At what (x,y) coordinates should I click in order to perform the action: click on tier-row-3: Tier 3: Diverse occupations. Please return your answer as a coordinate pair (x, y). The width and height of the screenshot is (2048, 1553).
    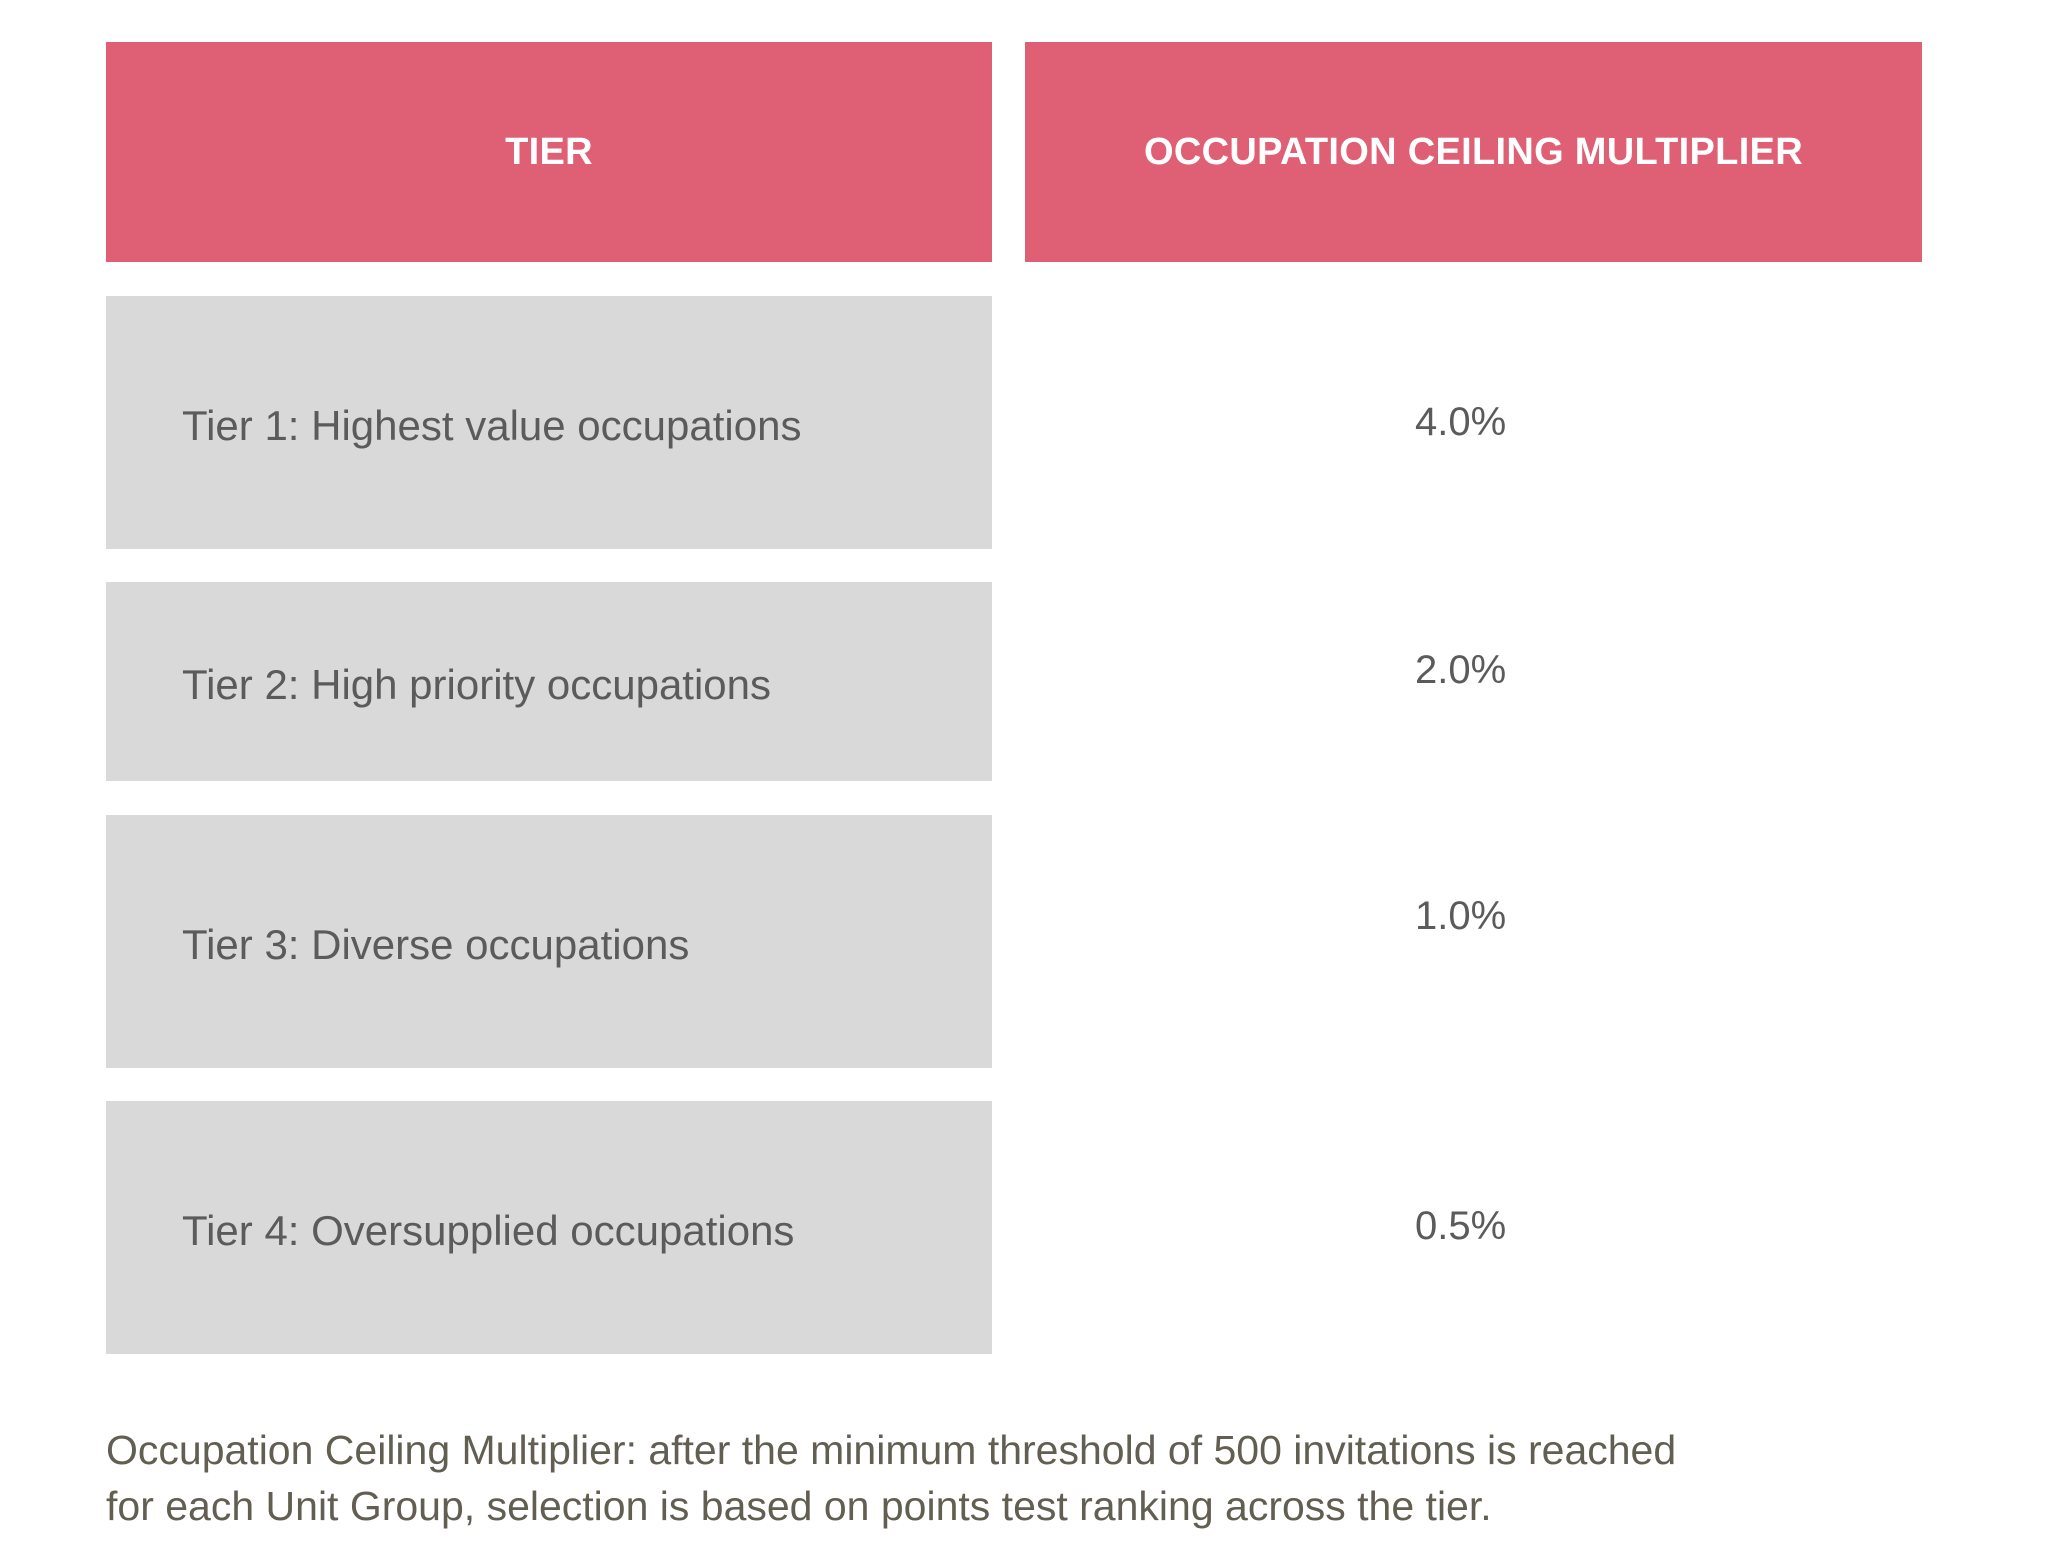
    Looking at the image, I should click on (549, 941).